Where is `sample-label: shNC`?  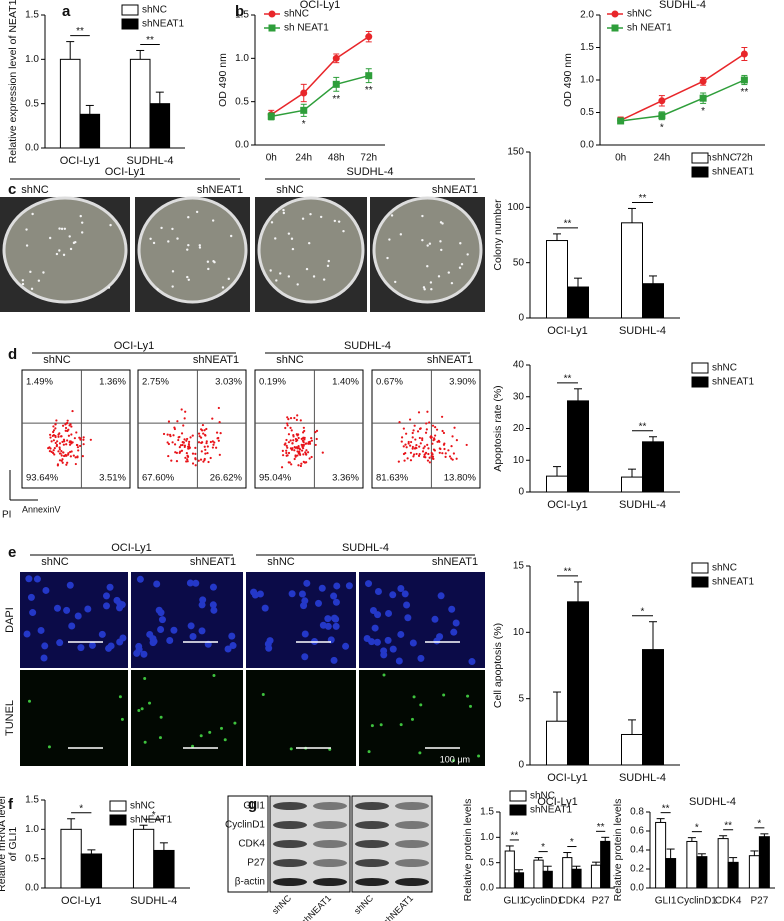
sample-label: shNC is located at coordinates (281, 562).